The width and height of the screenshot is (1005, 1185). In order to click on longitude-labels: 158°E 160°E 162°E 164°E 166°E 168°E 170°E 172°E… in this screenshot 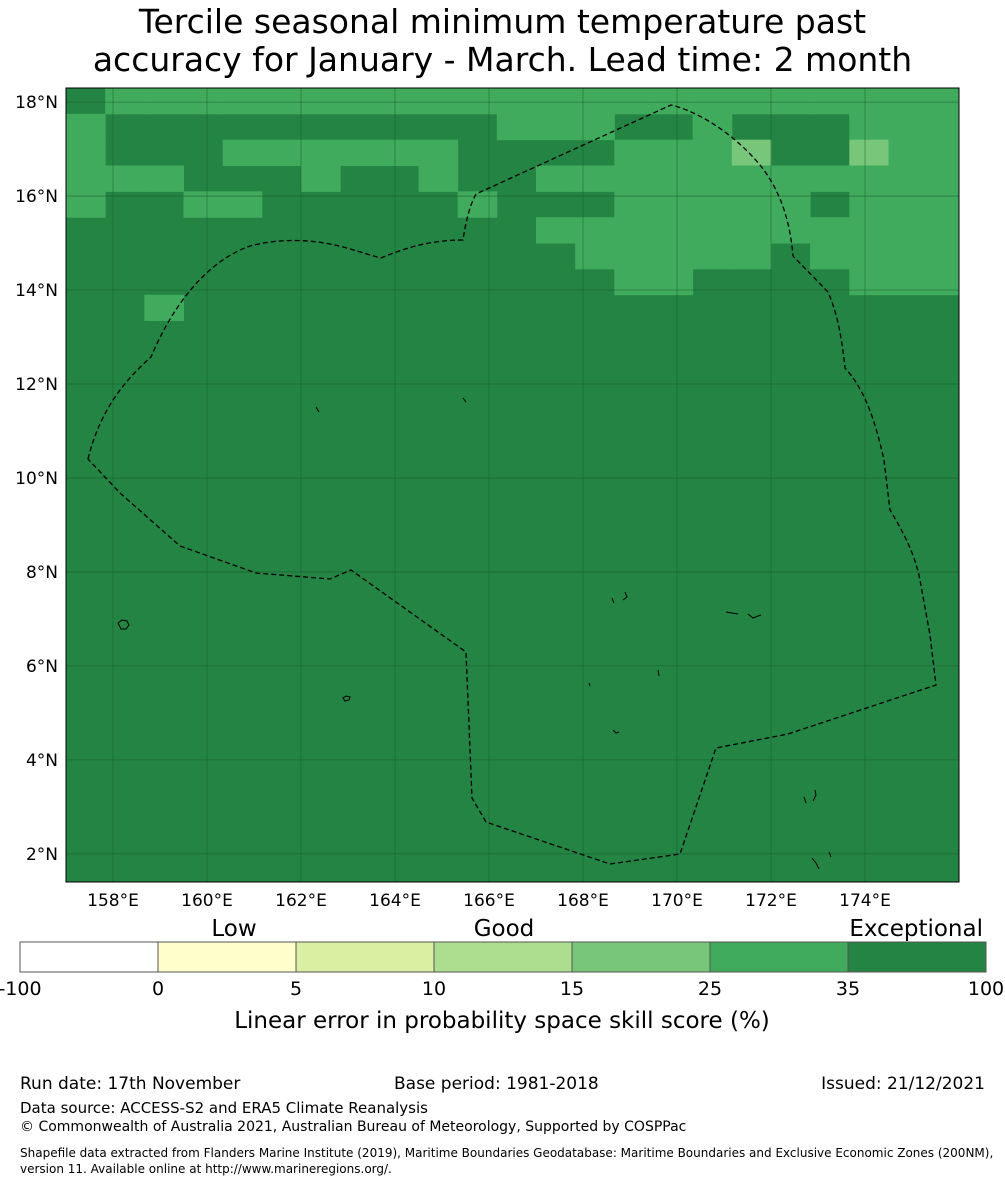, I will do `click(489, 901)`.